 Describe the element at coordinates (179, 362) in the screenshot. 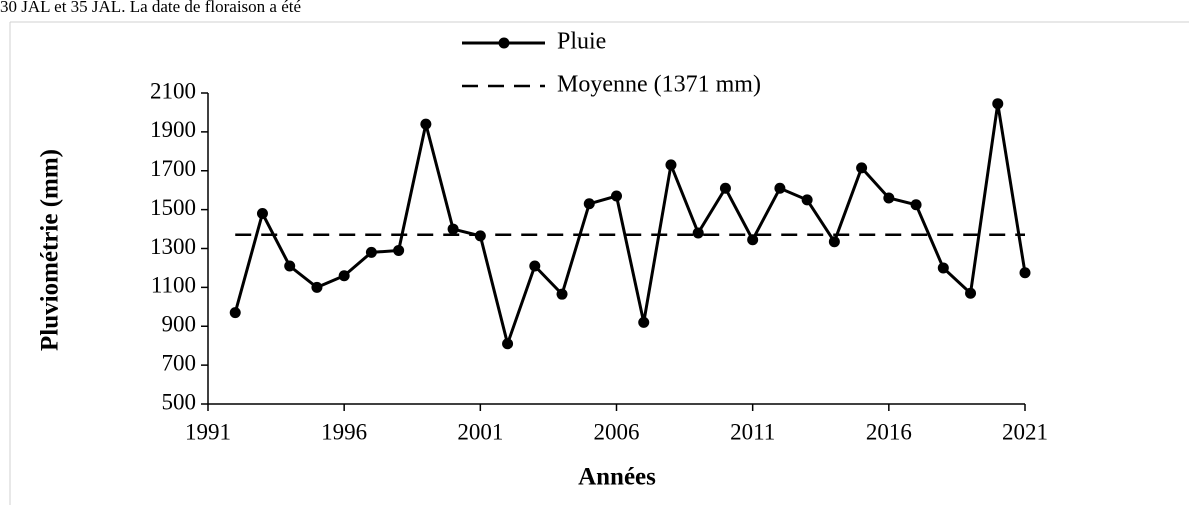

I see `y-tick-label: 700` at that location.